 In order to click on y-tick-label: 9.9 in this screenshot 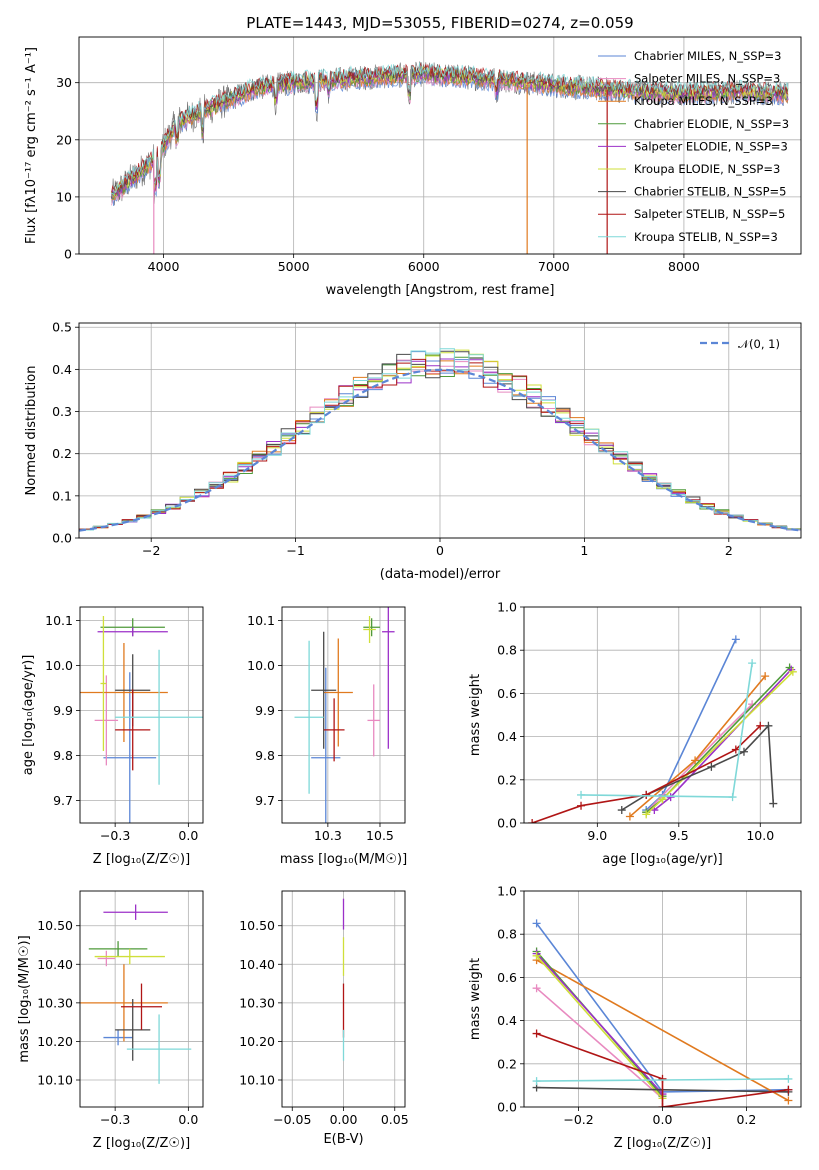, I will do `click(63, 710)`.